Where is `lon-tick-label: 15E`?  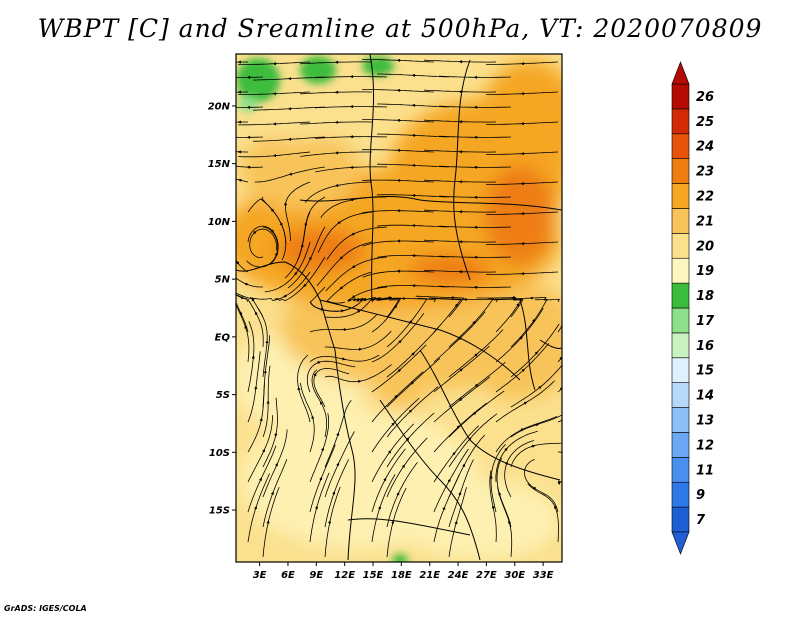
lon-tick-label: 15E is located at coordinates (373, 575).